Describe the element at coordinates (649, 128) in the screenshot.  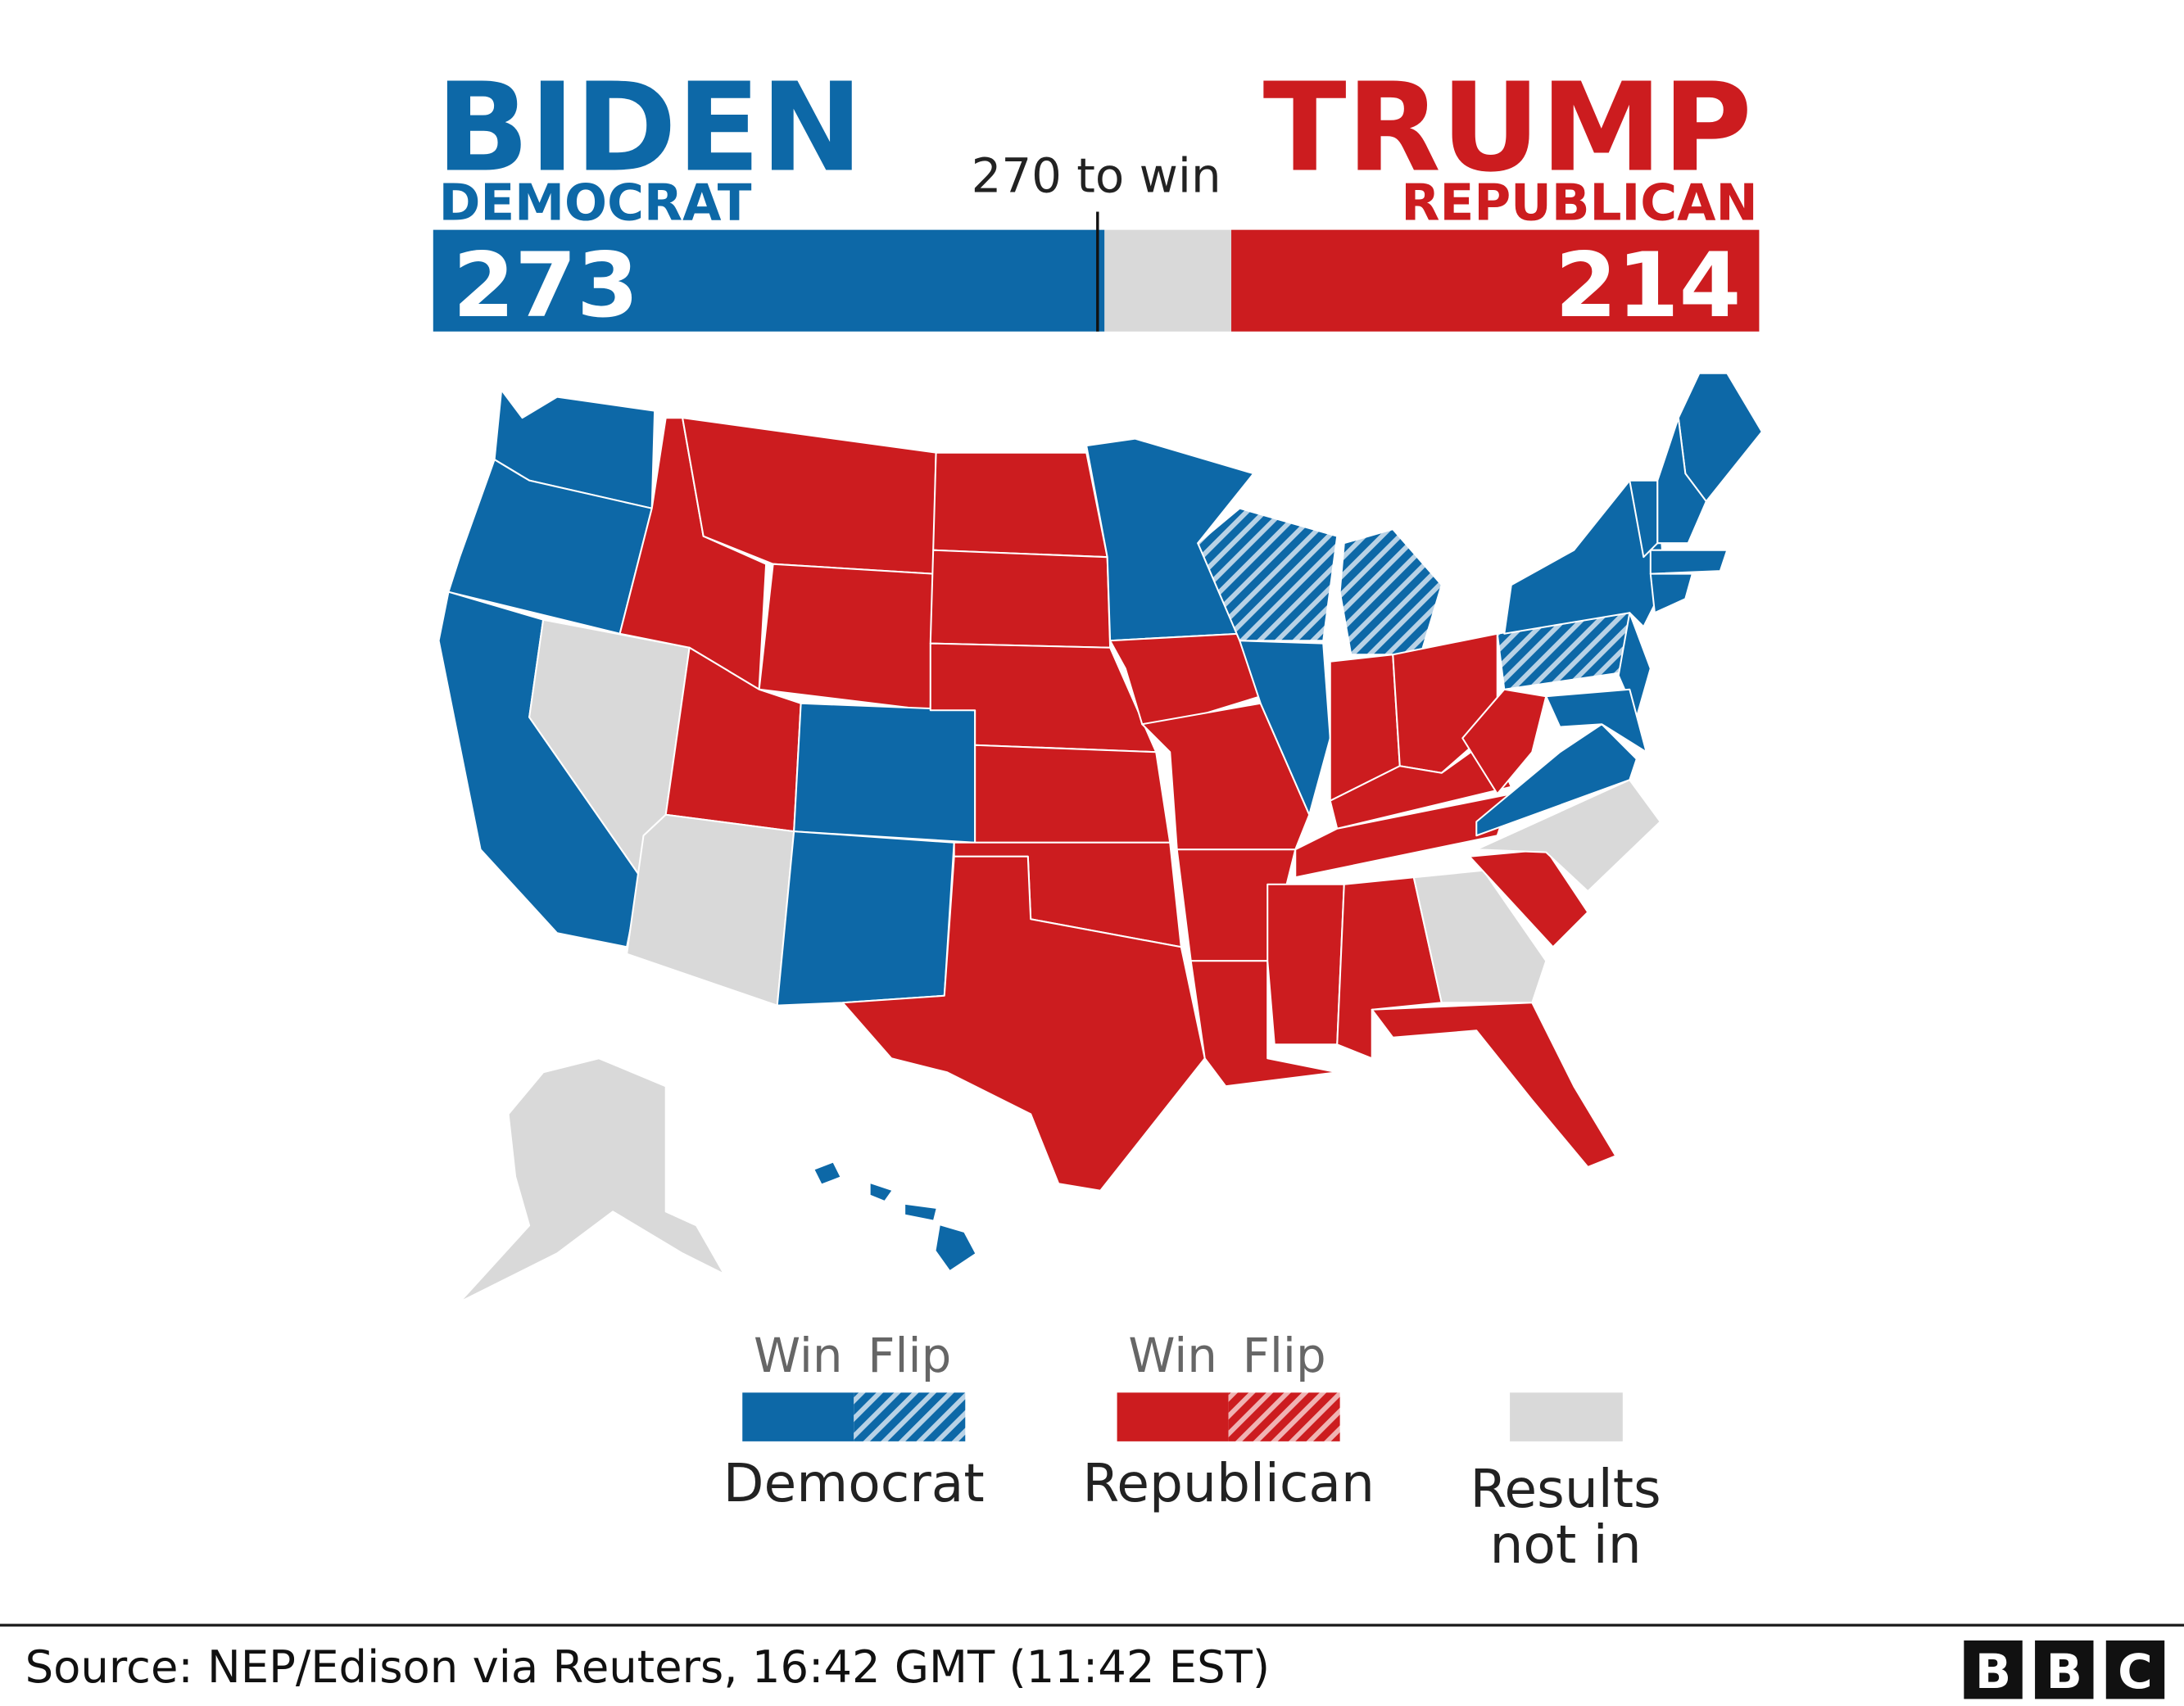
I see `dem-candidate: BIDEN` at that location.